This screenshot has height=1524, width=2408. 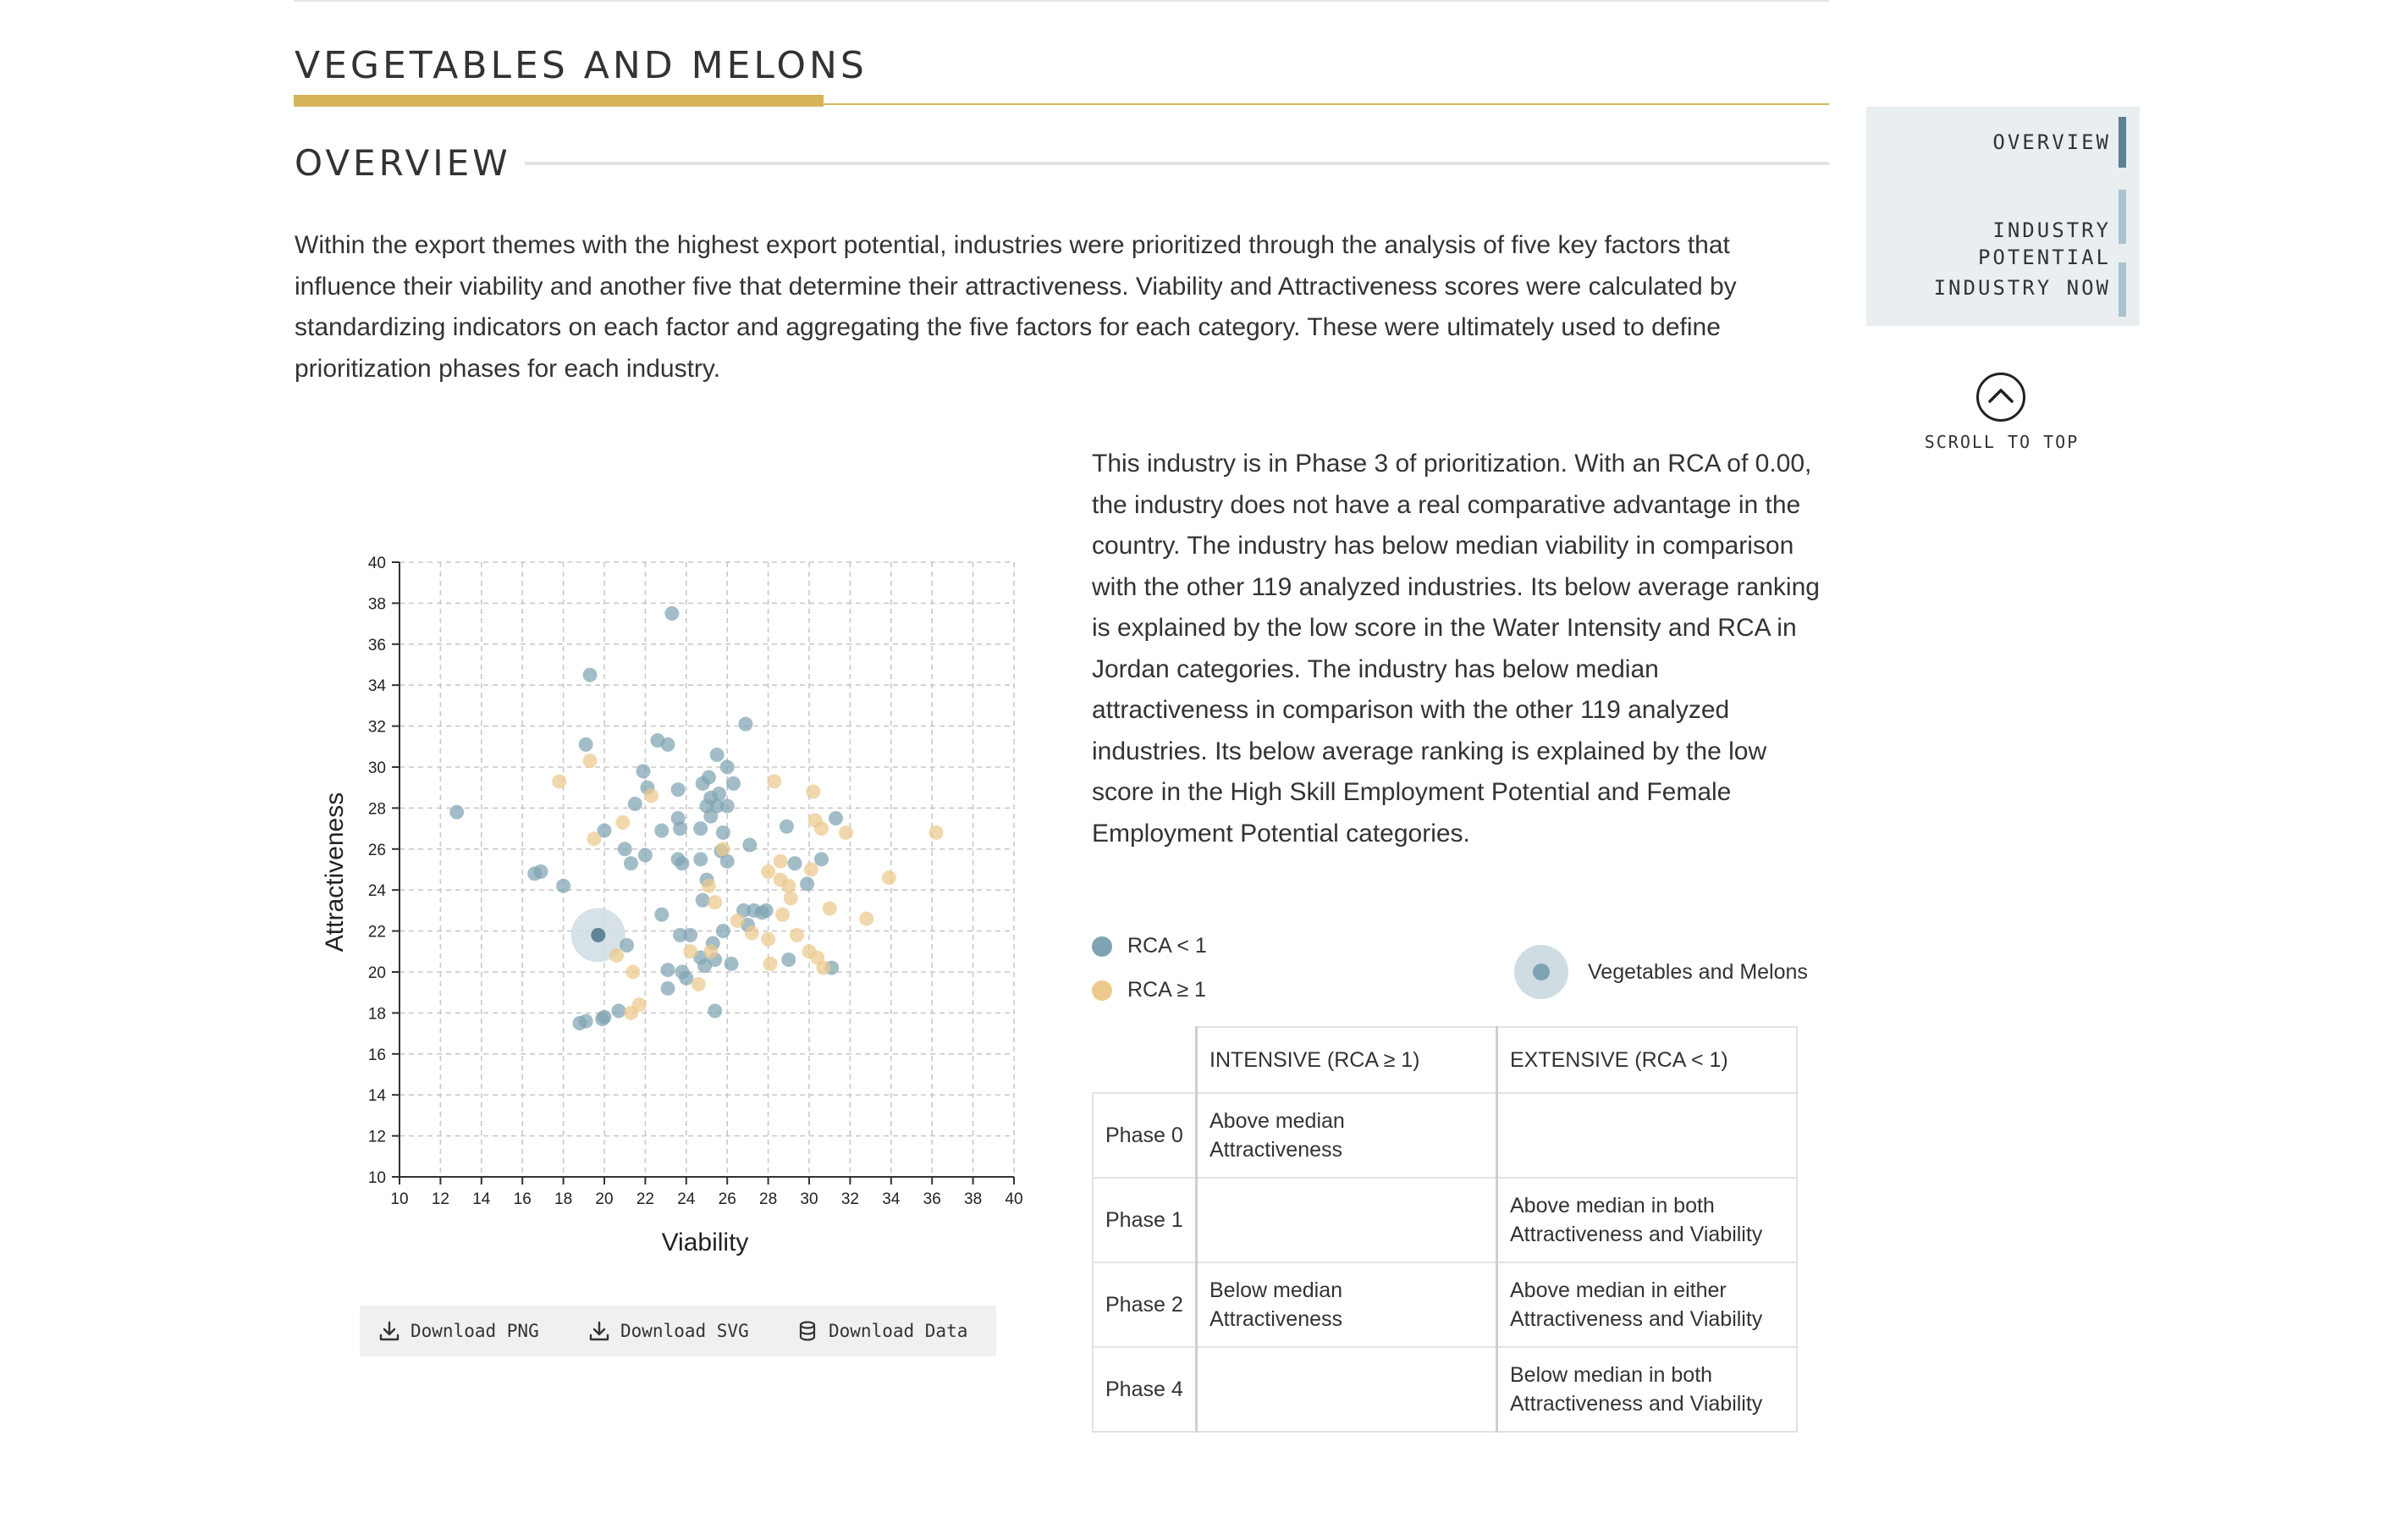 What do you see at coordinates (687, 1199) in the screenshot?
I see `x-tick-label: 24` at bounding box center [687, 1199].